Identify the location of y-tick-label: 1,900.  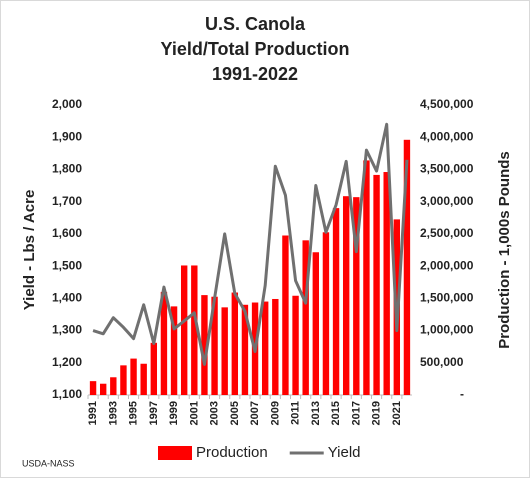
(67, 136).